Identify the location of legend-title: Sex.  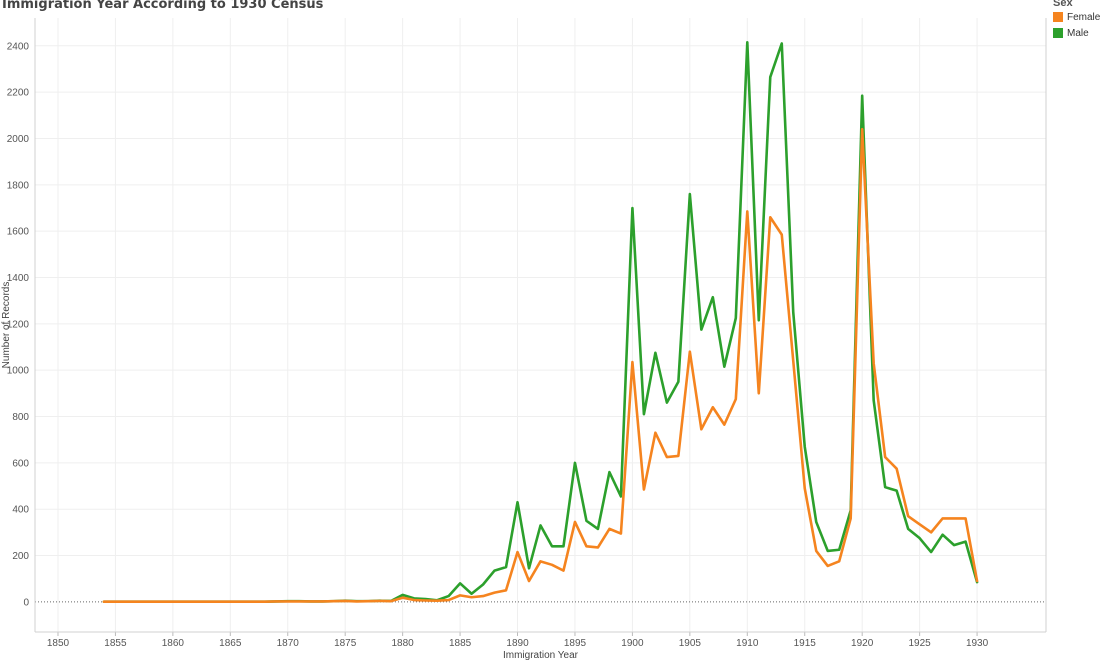
(1063, 4).